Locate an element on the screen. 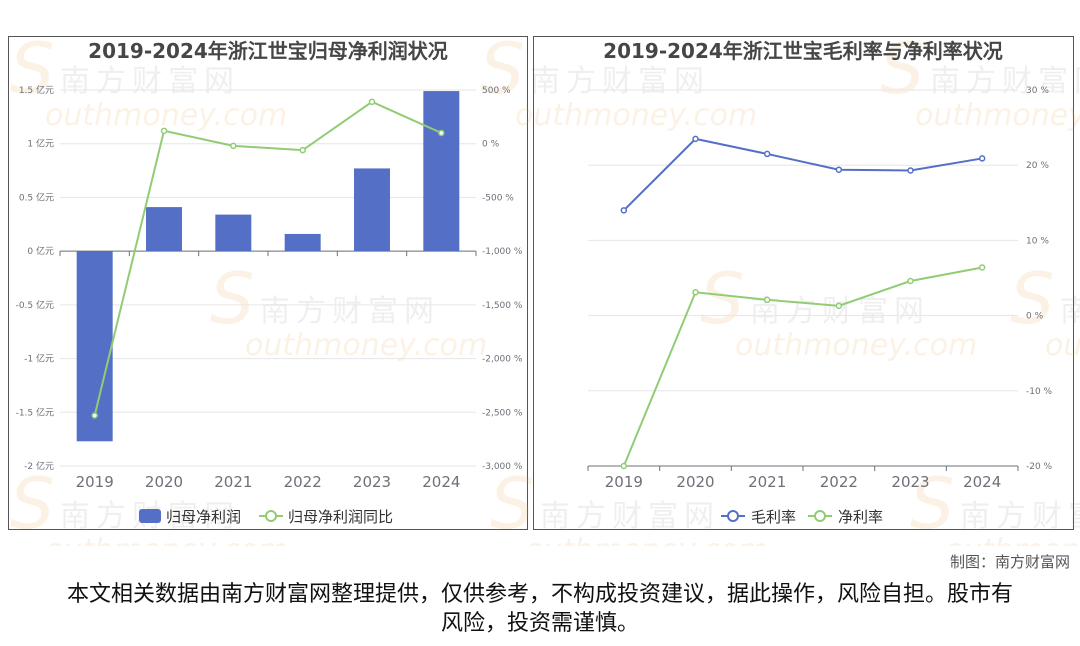 The width and height of the screenshot is (1080, 646). left-tick-label: -2 亿元 is located at coordinates (39, 466).